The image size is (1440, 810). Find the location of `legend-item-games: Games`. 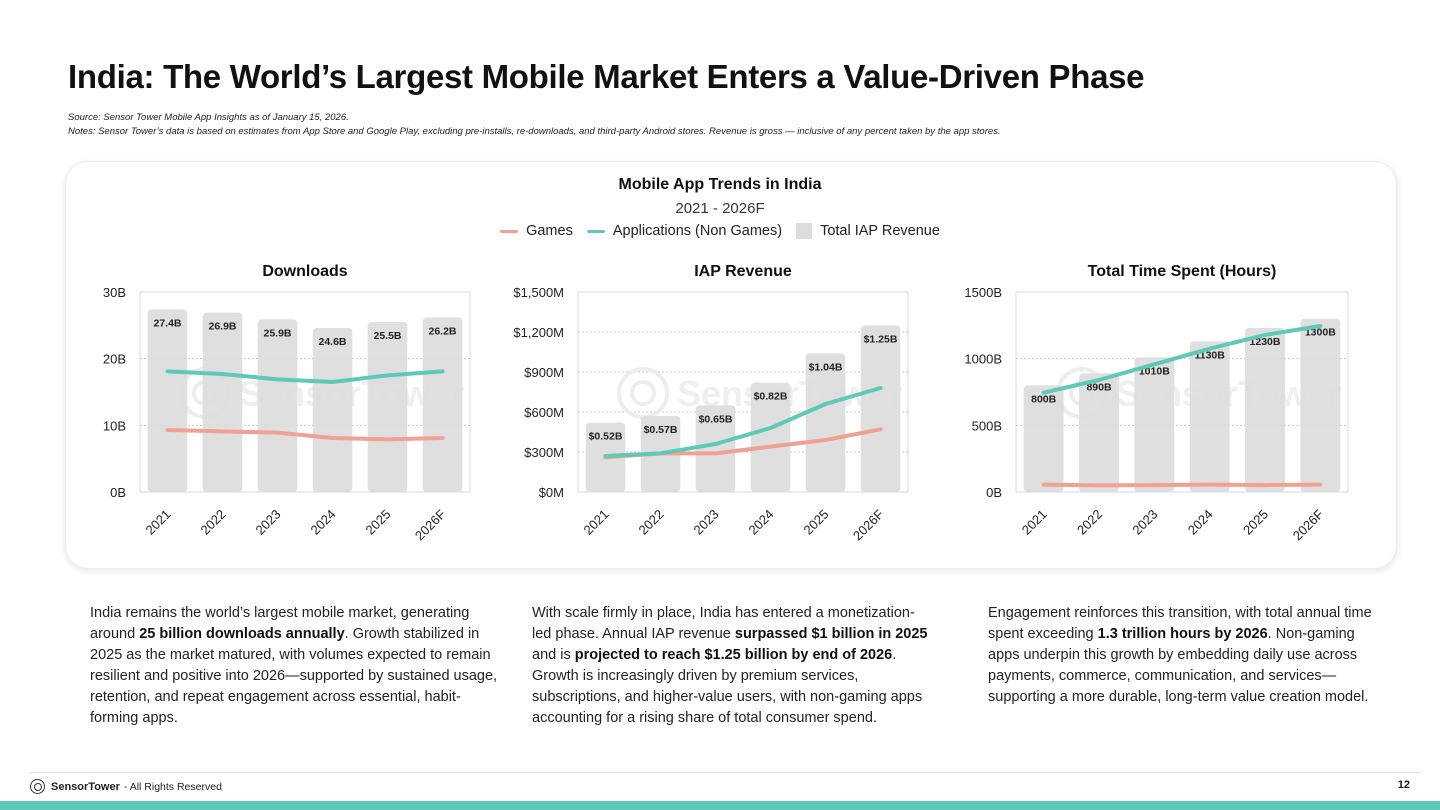

legend-item-games: Games is located at coordinates (536, 231).